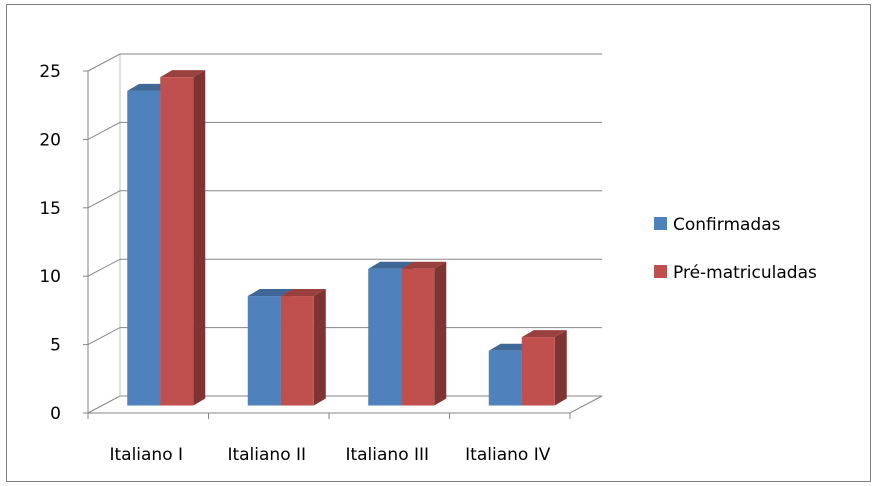  I want to click on legend: Confirmadas Pré-matriculadas, so click(735, 249).